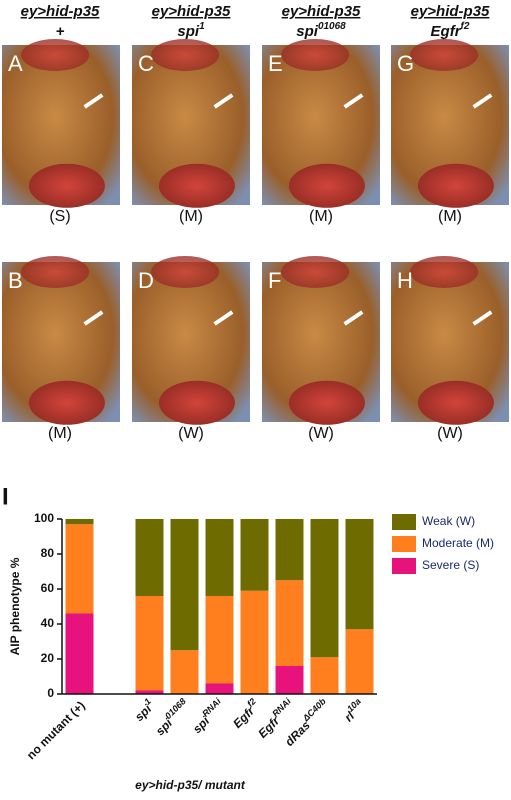 This screenshot has width=511, height=800. Describe the element at coordinates (458, 543) in the screenshot. I see `legend-label: Moderate (M)` at that location.